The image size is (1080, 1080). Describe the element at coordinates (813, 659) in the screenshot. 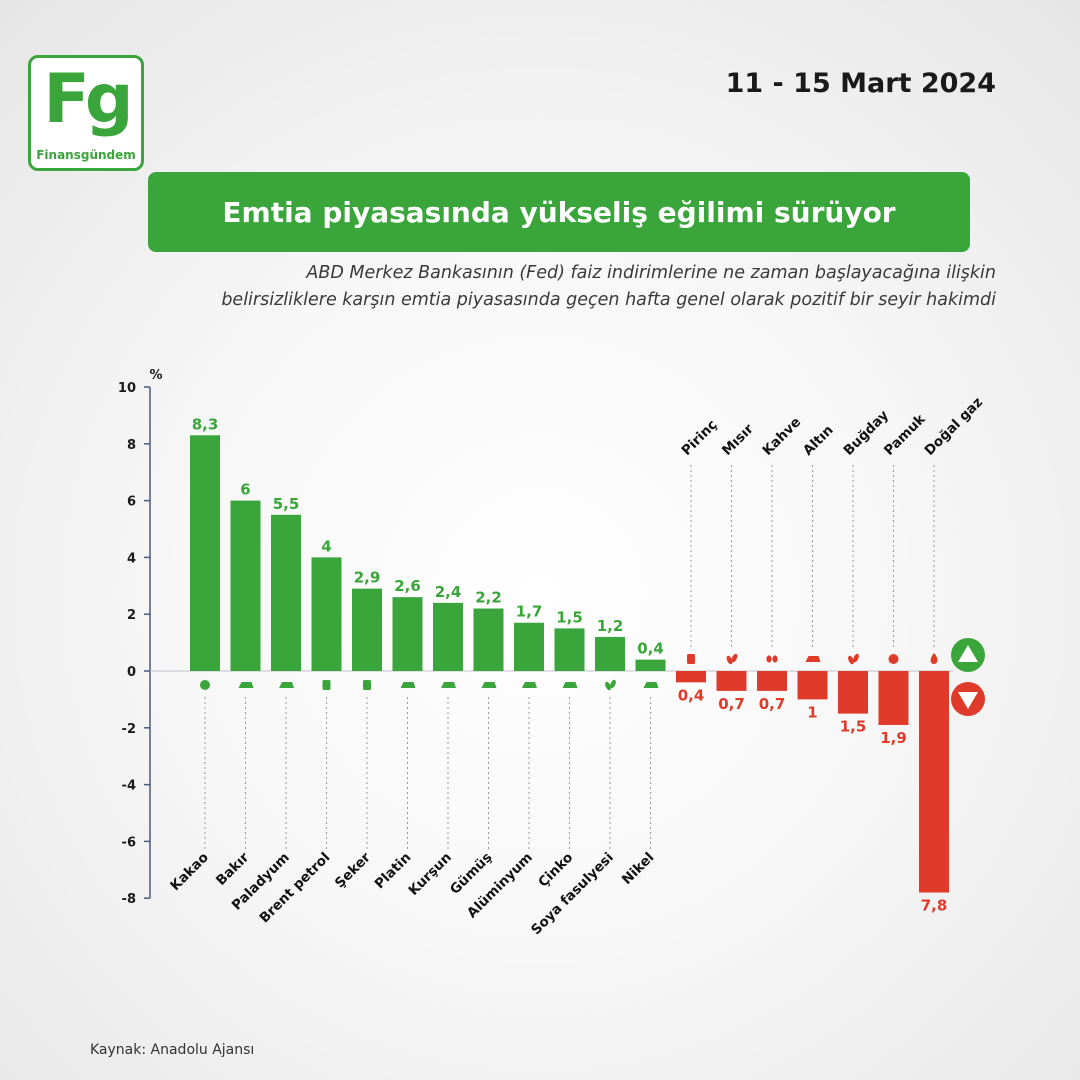

I see `gold-icon` at that location.